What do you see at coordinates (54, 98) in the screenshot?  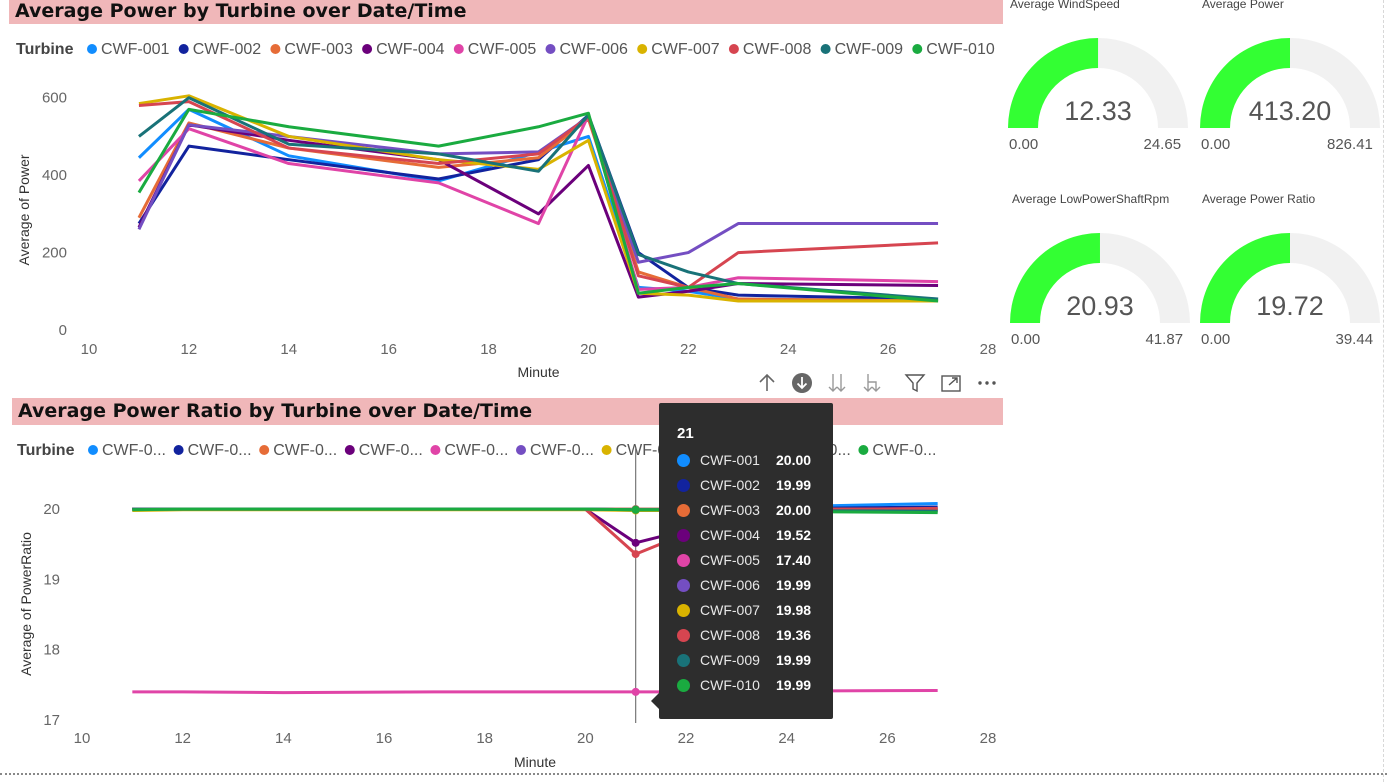 I see `y-tick-label: 600` at bounding box center [54, 98].